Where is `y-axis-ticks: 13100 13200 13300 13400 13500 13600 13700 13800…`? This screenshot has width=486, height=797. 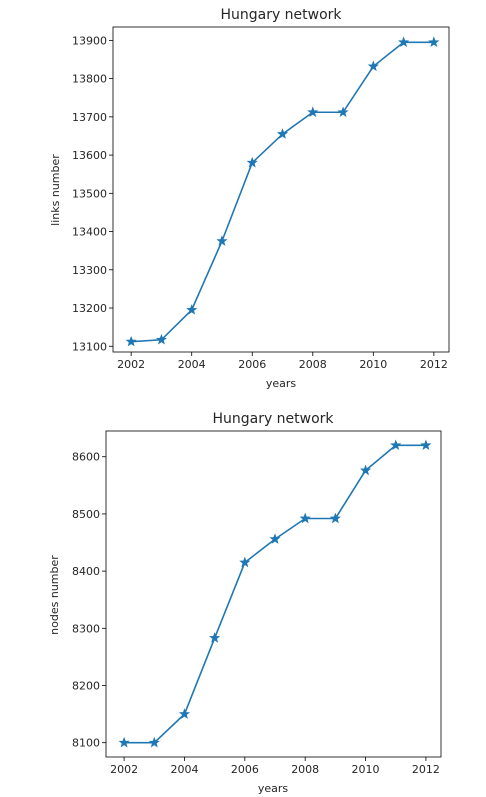 y-axis-ticks: 13100 13200 13300 13400 13500 13600 13700 13800… is located at coordinates (92, 193).